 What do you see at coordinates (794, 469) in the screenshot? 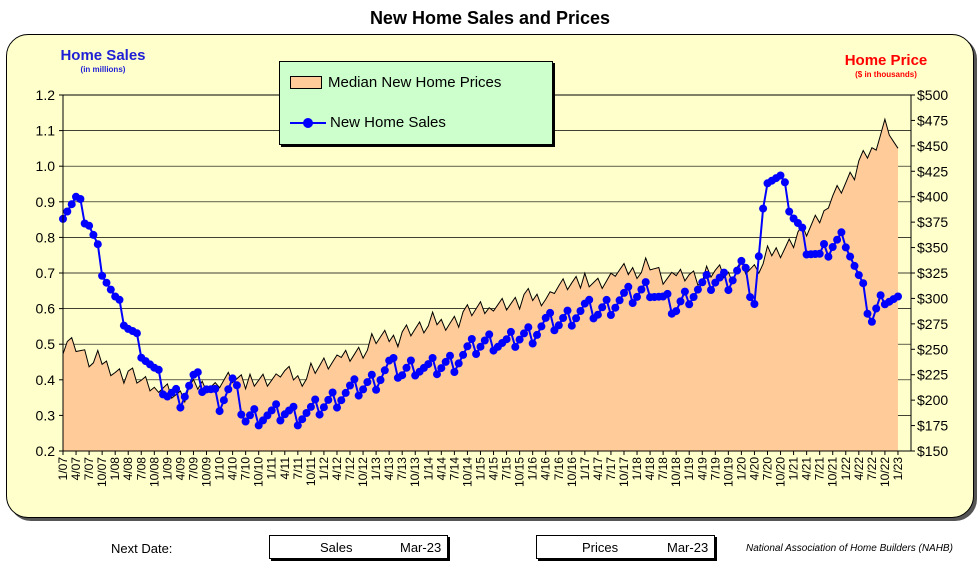
I see `x-tick-label: 1/21` at bounding box center [794, 469].